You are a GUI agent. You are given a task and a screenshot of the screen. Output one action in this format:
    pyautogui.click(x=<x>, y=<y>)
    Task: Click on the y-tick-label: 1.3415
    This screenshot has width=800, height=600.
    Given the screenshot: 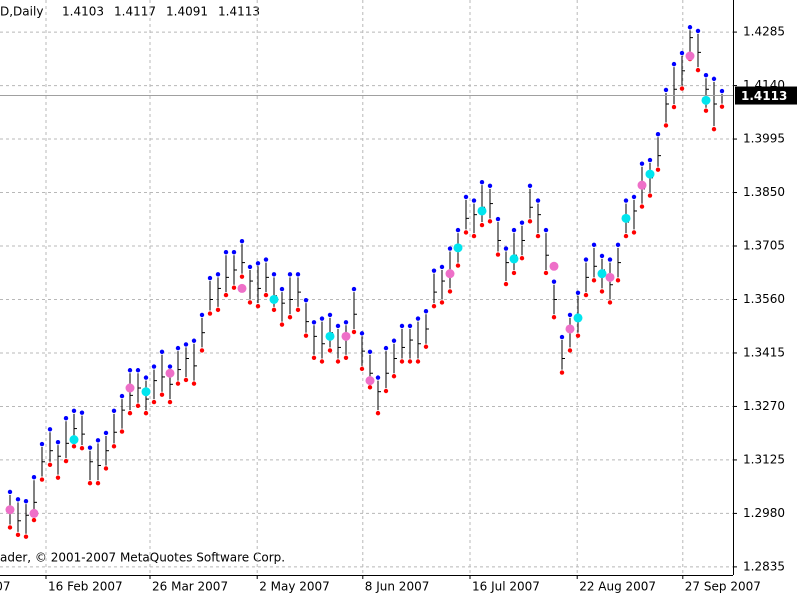 What is the action you would take?
    pyautogui.click(x=764, y=352)
    